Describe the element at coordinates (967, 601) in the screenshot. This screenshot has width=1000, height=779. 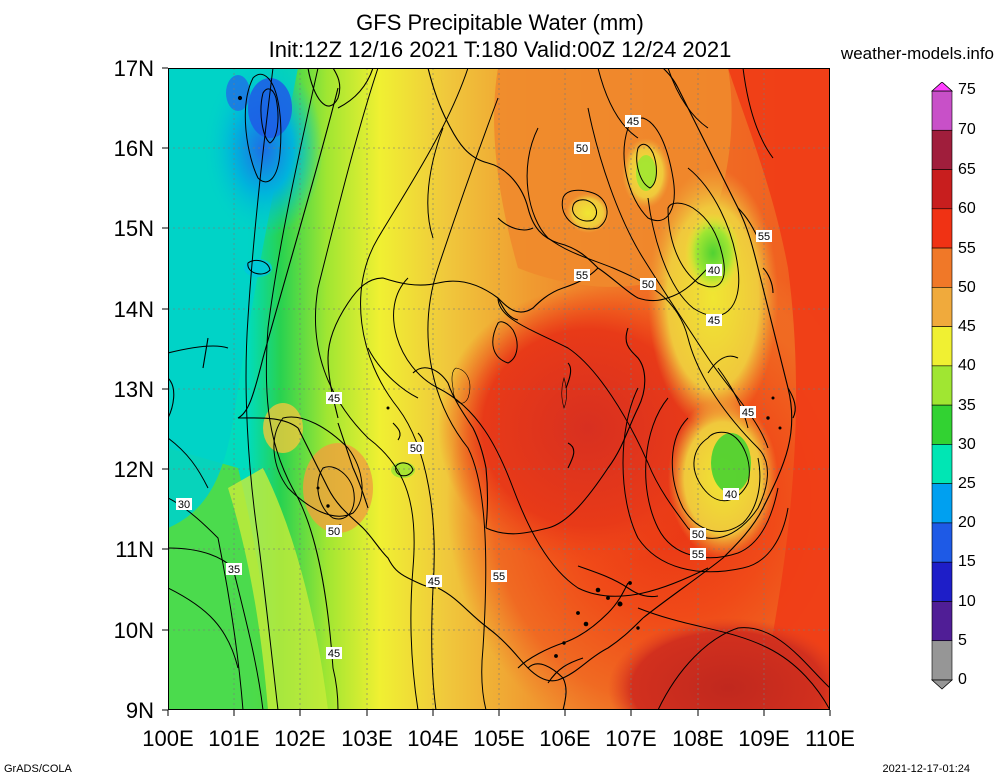
I see `colorbar-label: 10` at that location.